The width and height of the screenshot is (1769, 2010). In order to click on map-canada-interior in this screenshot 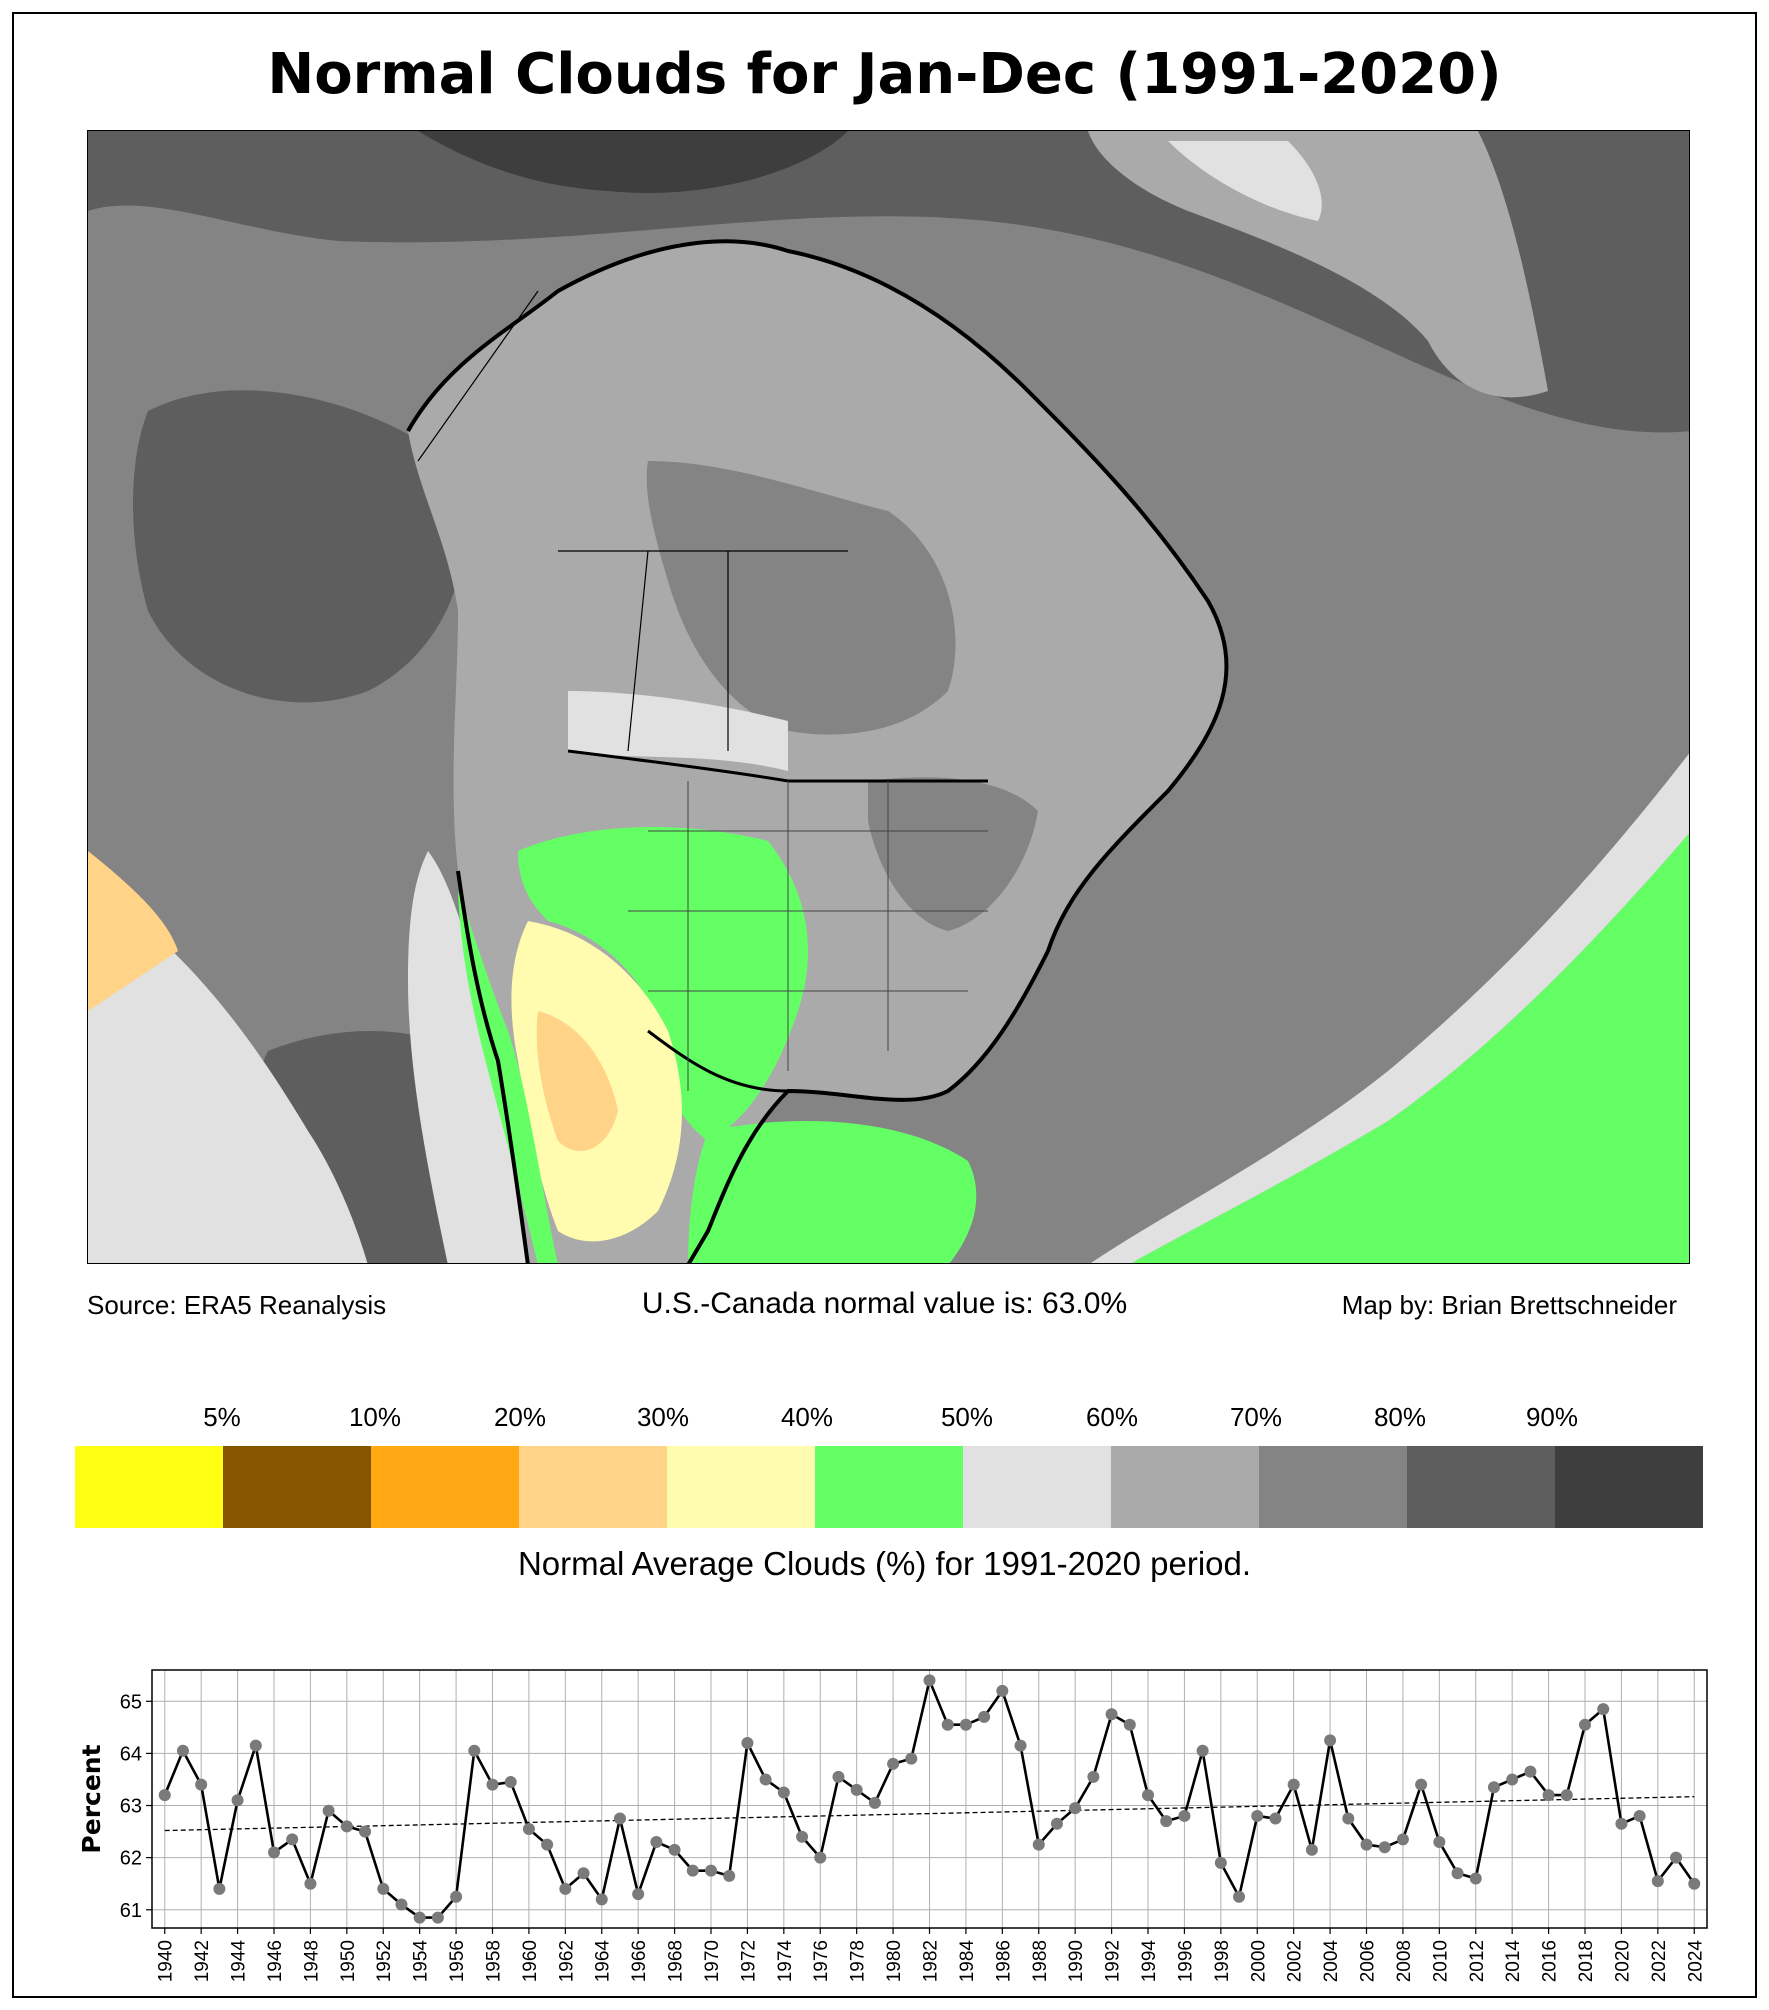, I will do `click(801, 598)`.